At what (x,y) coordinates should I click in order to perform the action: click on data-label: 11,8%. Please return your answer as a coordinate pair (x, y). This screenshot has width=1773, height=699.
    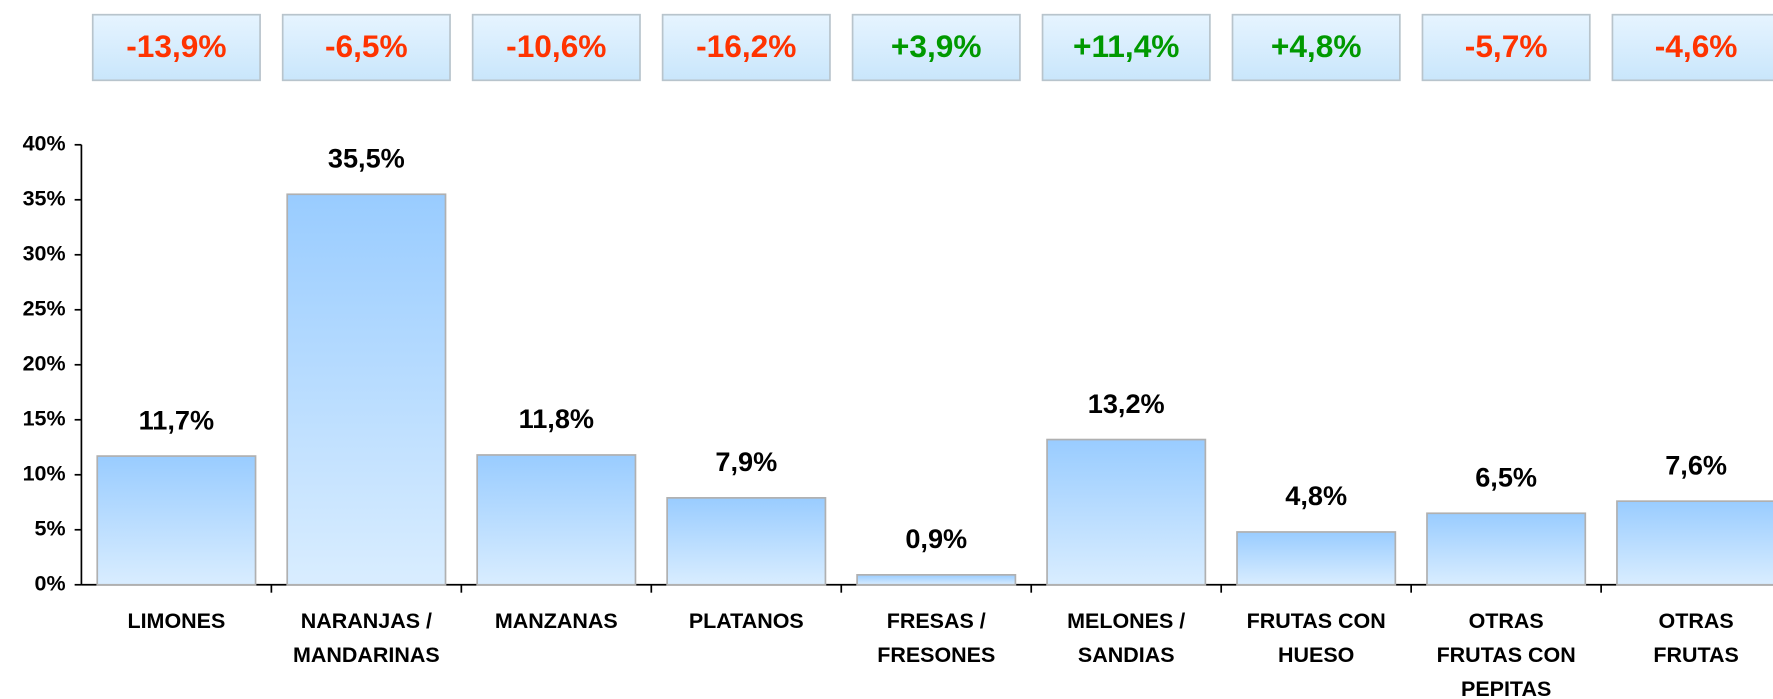
    Looking at the image, I should click on (556, 418).